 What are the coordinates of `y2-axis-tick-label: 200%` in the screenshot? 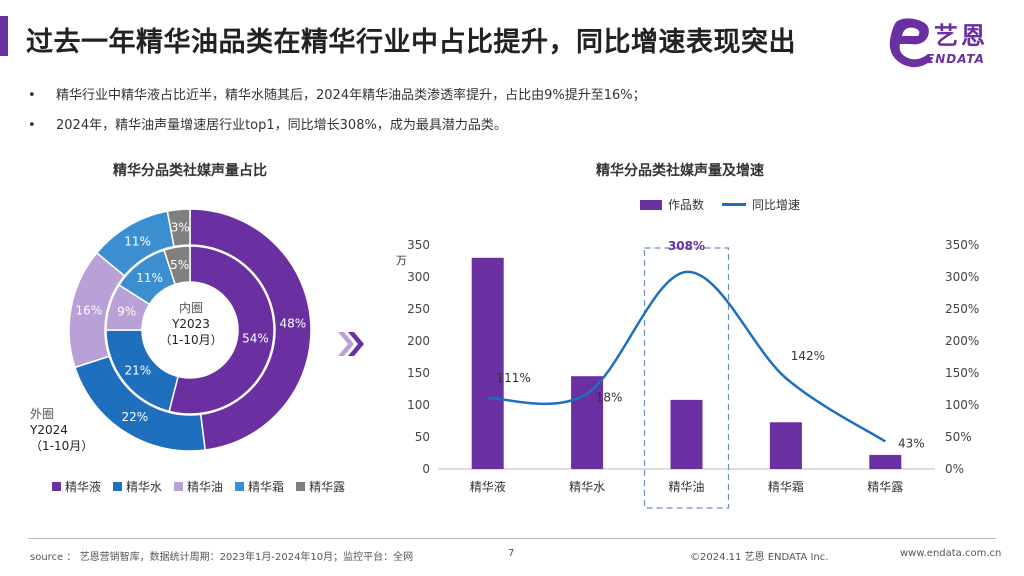 It's located at (962, 341).